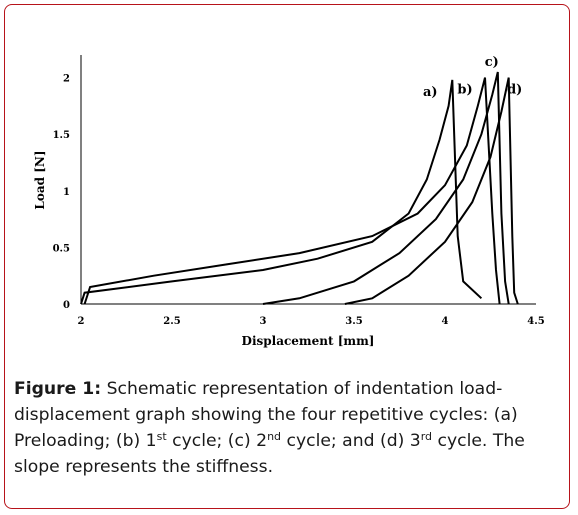  I want to click on y-axis-label: Load [N], so click(40, 179).